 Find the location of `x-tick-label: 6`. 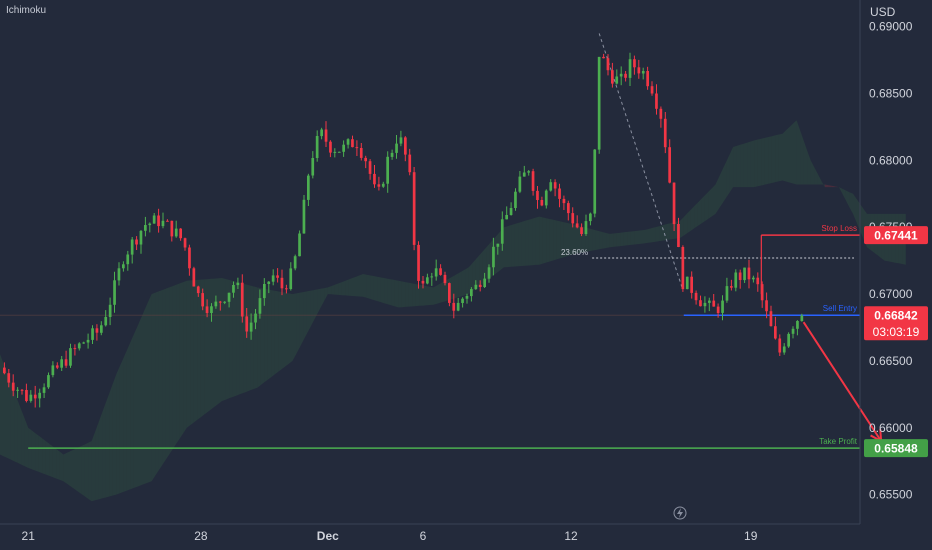

x-tick-label: 6 is located at coordinates (423, 536).